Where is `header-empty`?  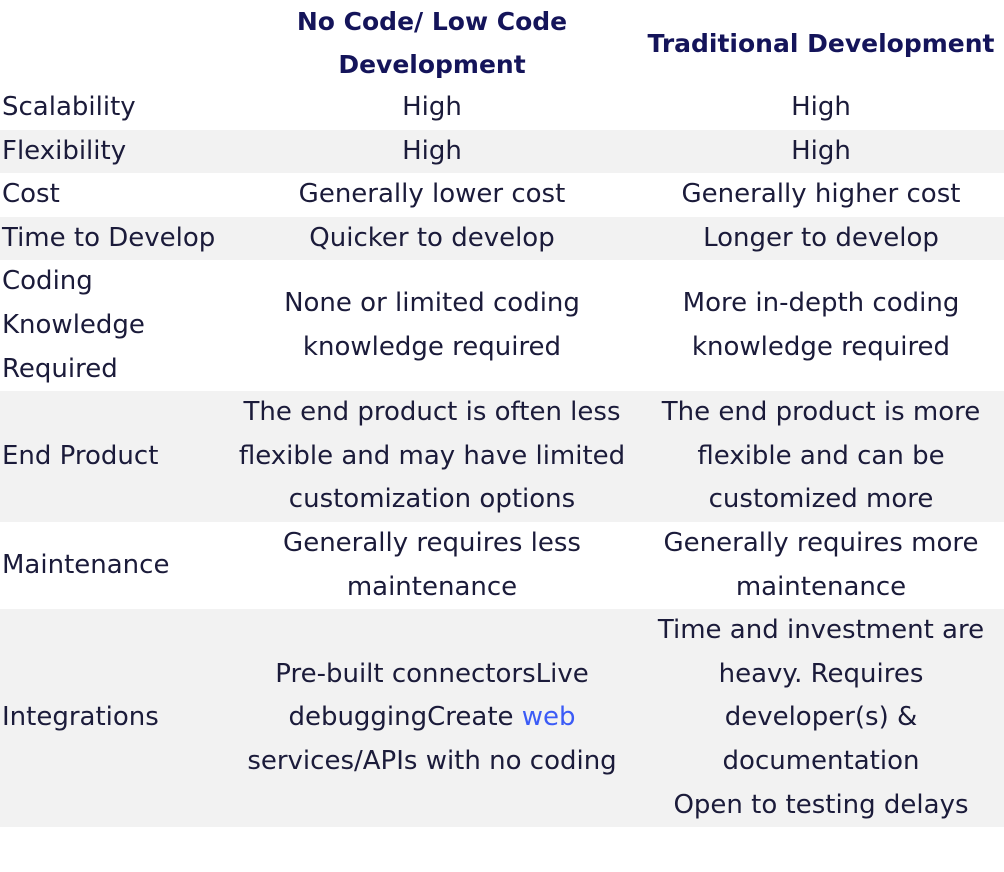 header-empty is located at coordinates (113, 43).